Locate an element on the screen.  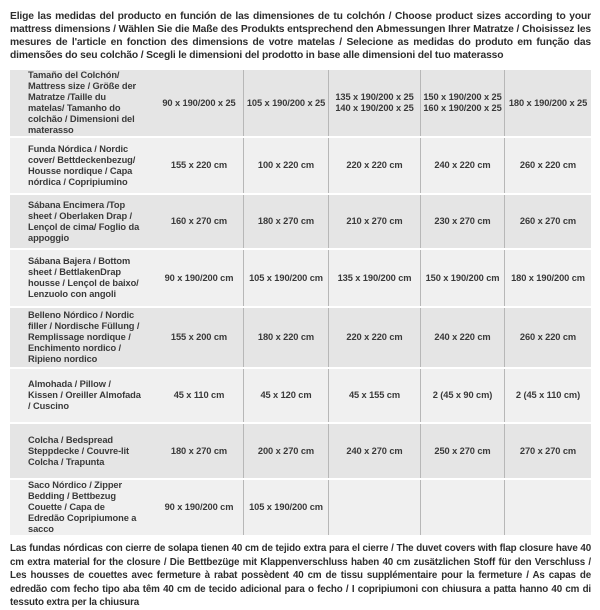
size-cell: 2 (45 x 110 cm) is located at coordinates (547, 395).